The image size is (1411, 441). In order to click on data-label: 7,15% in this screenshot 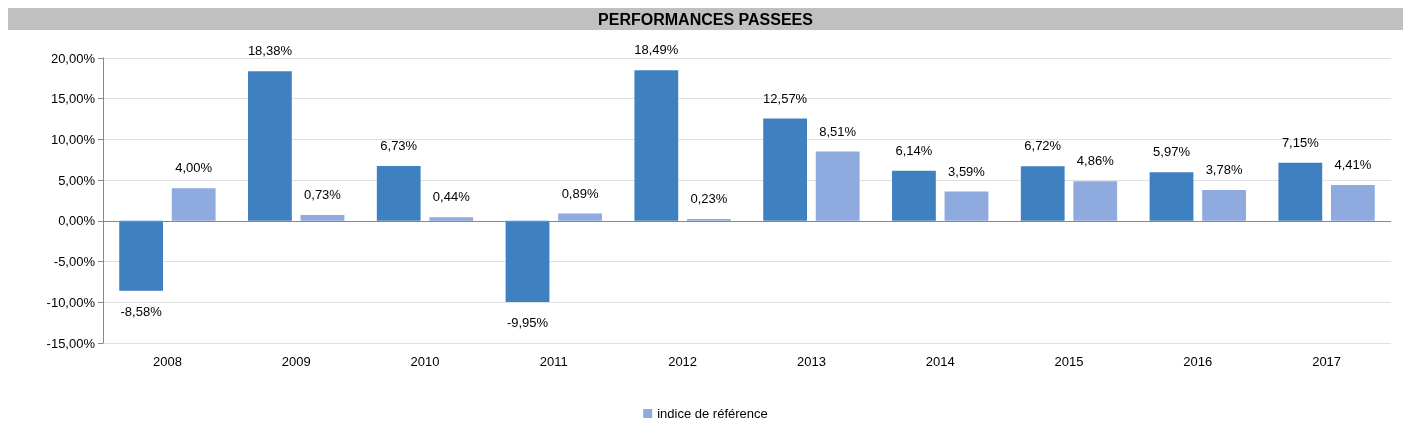, I will do `click(1300, 142)`.